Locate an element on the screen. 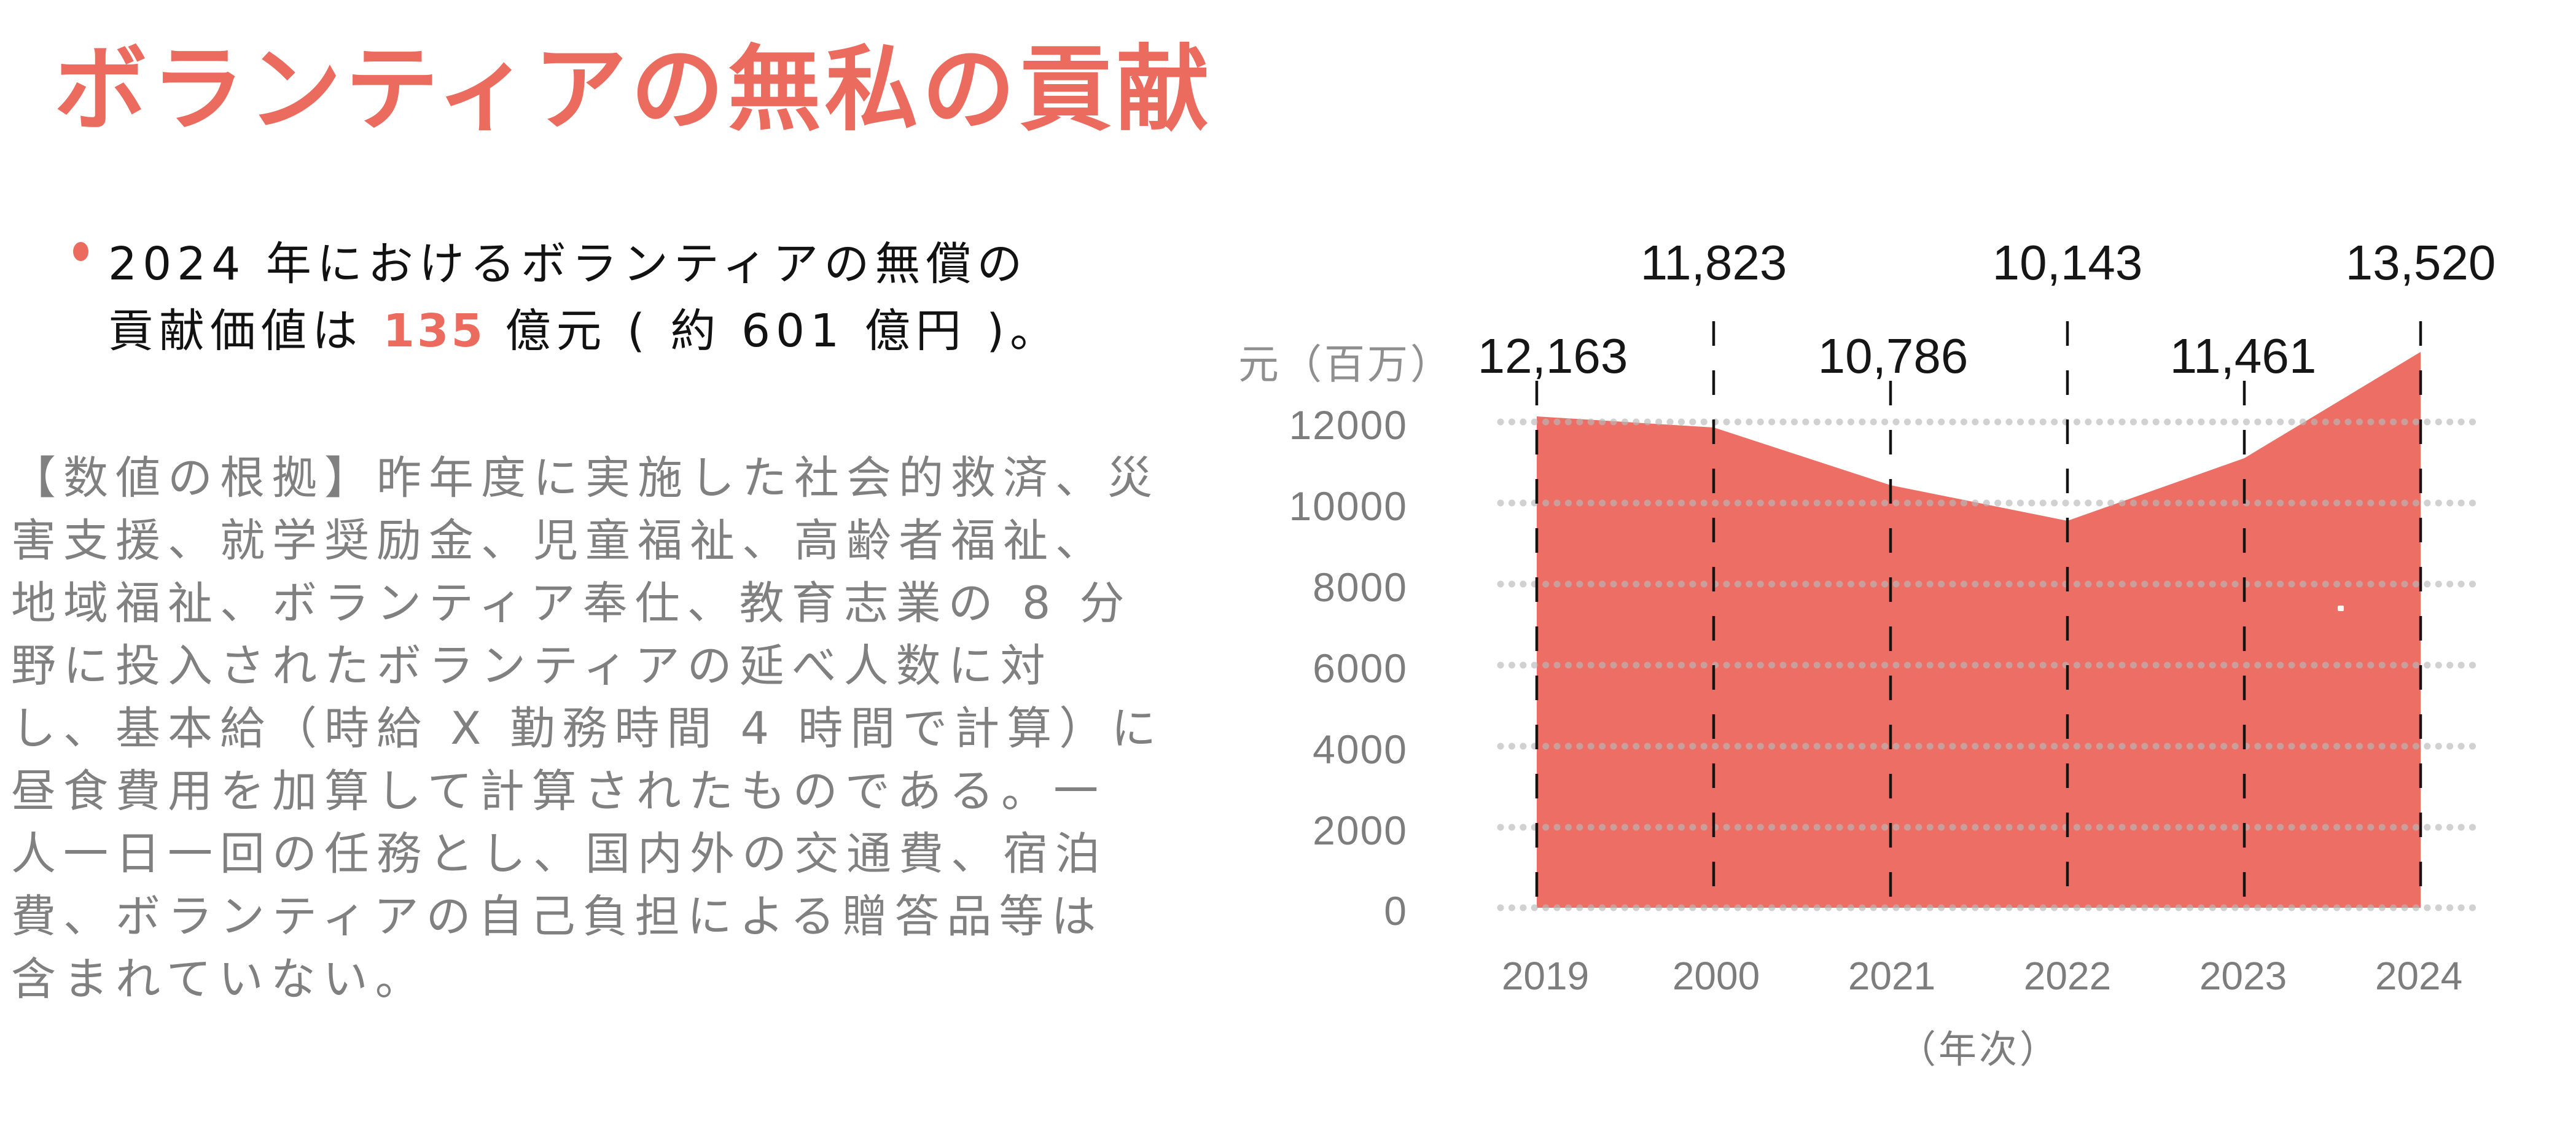  note-line: し、基本給（時給 X 勤務時間 4 時間で計算）に is located at coordinates (587, 729).